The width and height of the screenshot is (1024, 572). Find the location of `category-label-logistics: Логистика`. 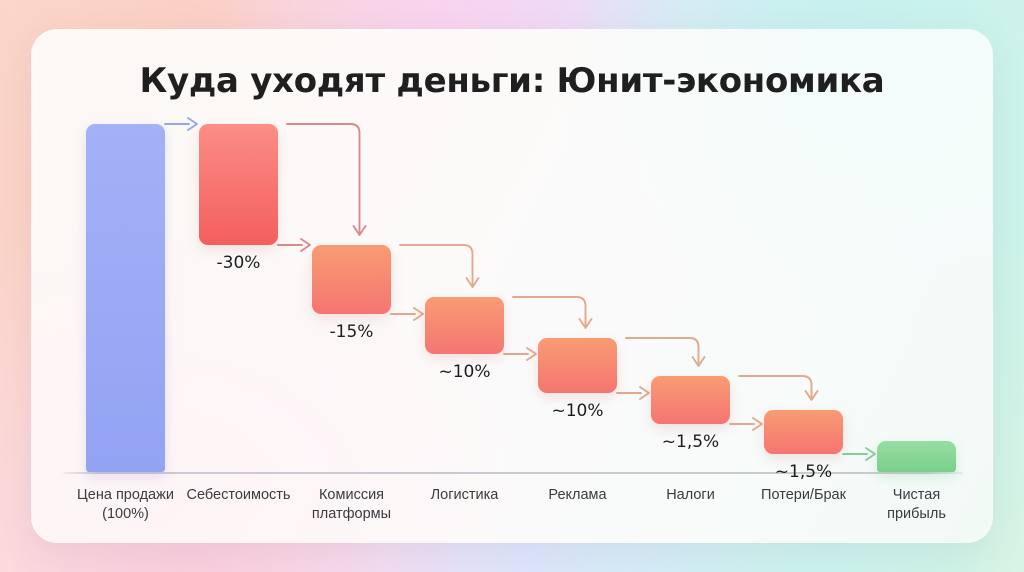

category-label-logistics: Логистика is located at coordinates (464, 495).